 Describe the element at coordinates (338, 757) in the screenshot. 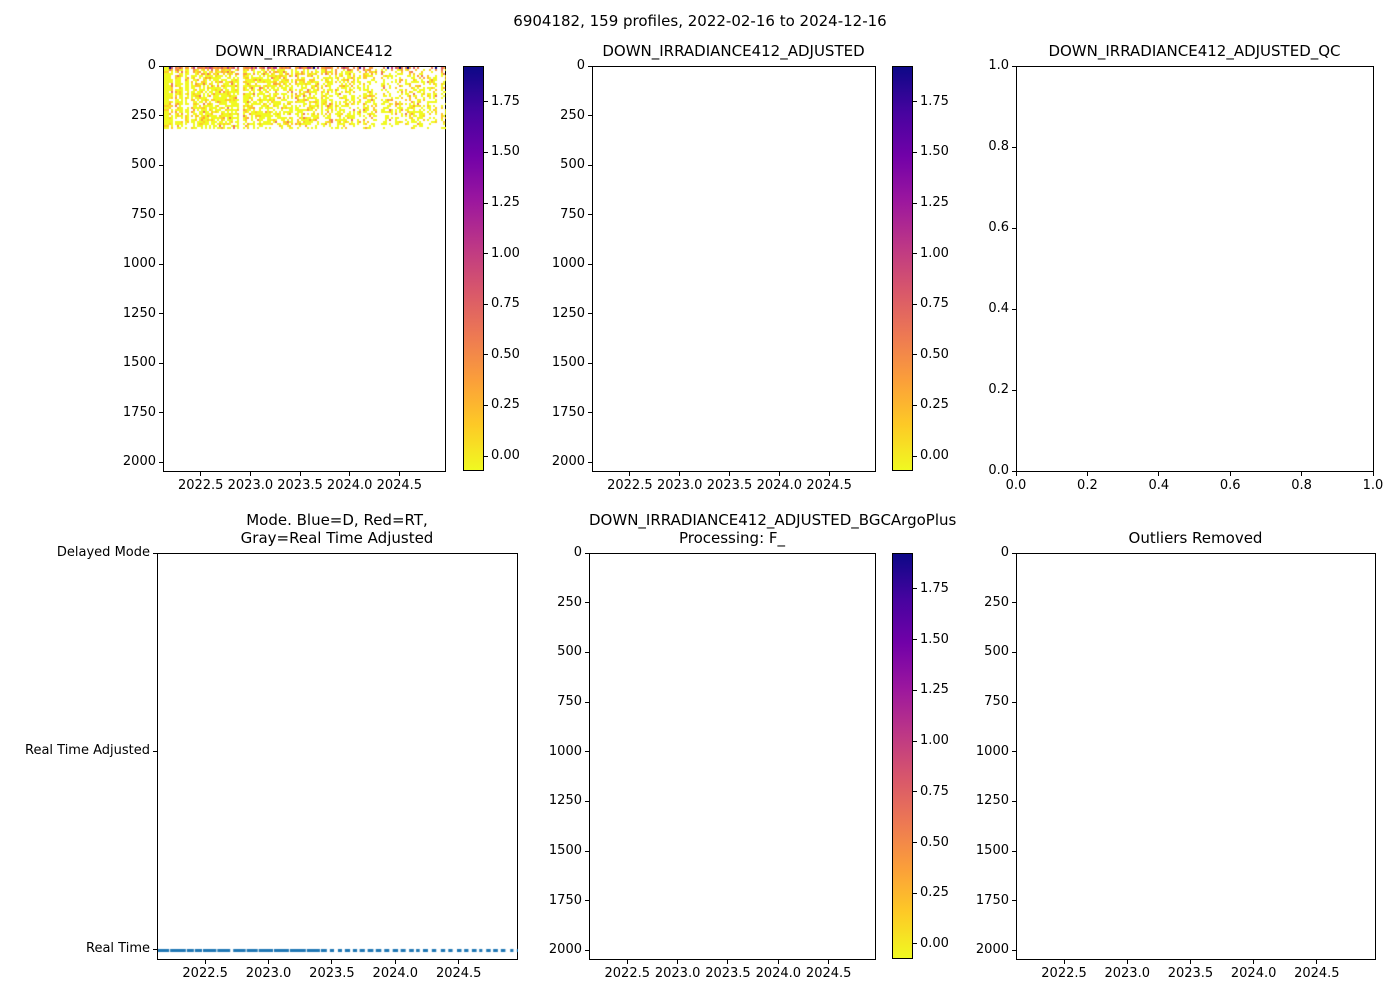

I see `mode-realtime-markers` at that location.